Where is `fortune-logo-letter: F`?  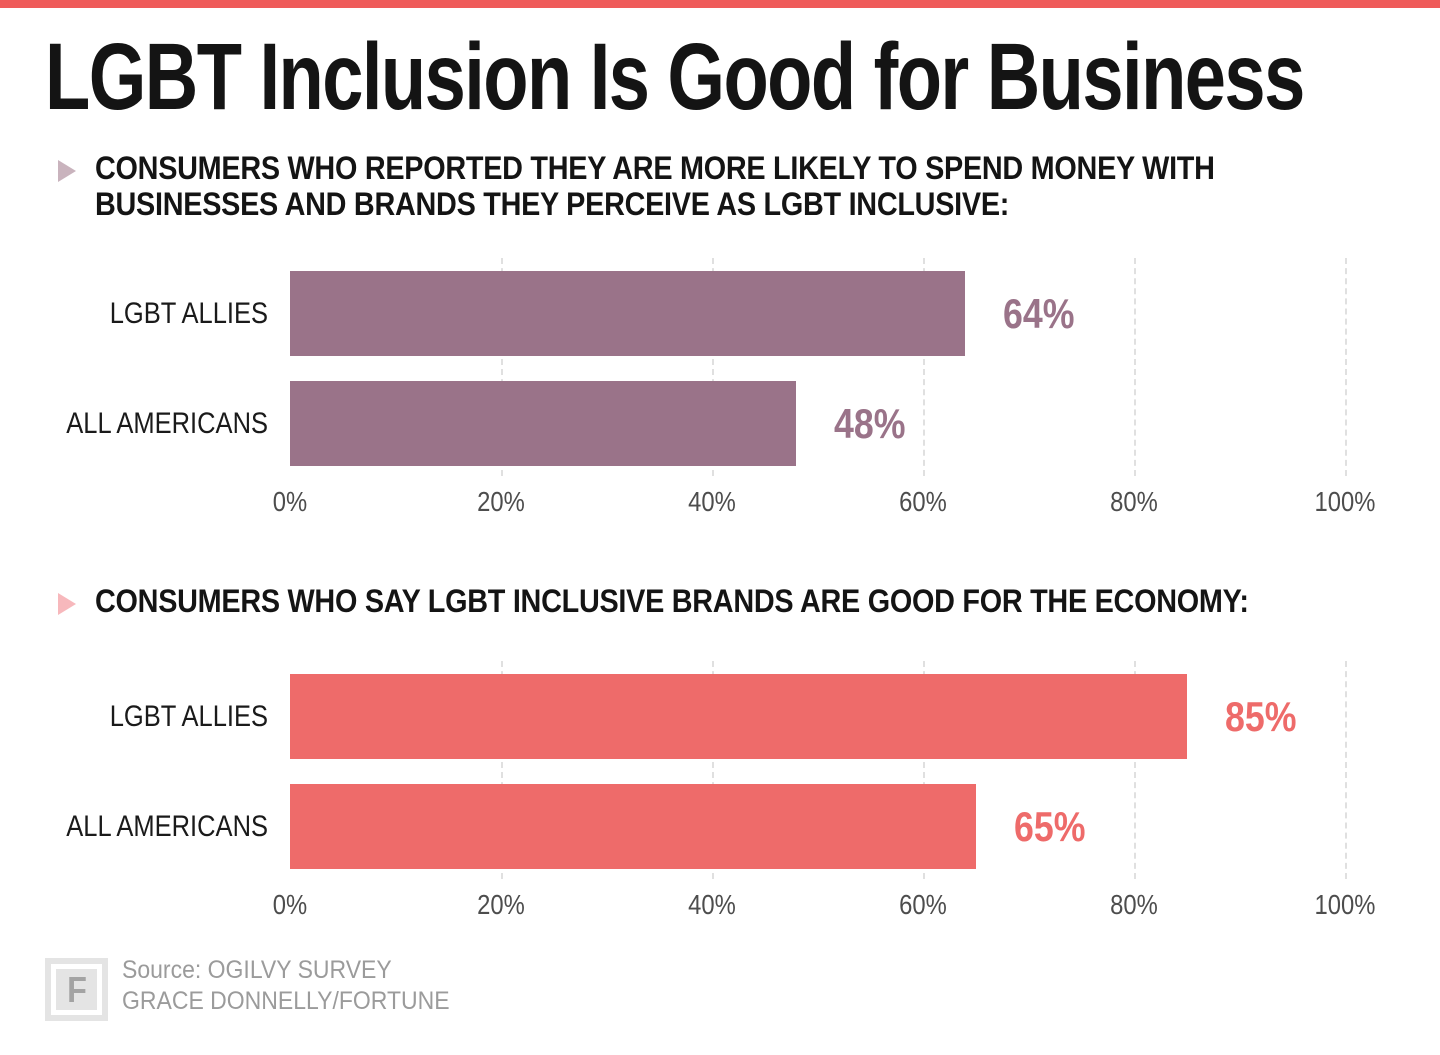
fortune-logo-letter: F is located at coordinates (76, 989).